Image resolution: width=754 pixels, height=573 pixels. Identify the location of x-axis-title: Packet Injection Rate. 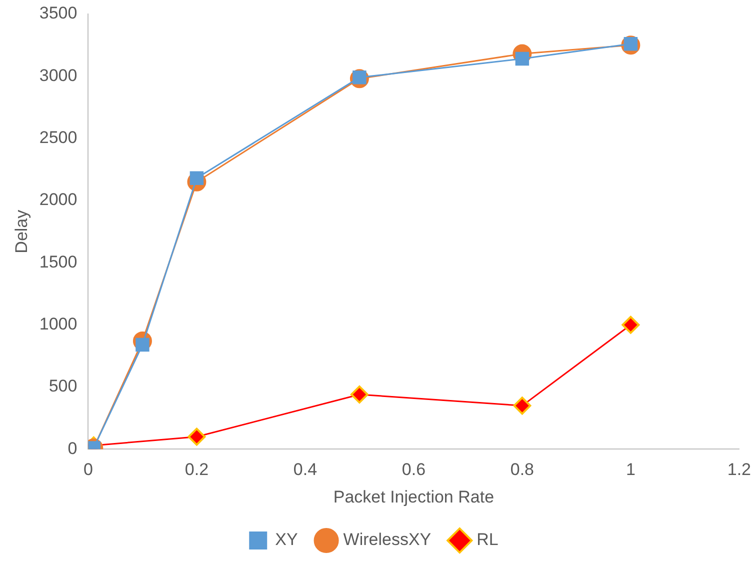
(413, 496).